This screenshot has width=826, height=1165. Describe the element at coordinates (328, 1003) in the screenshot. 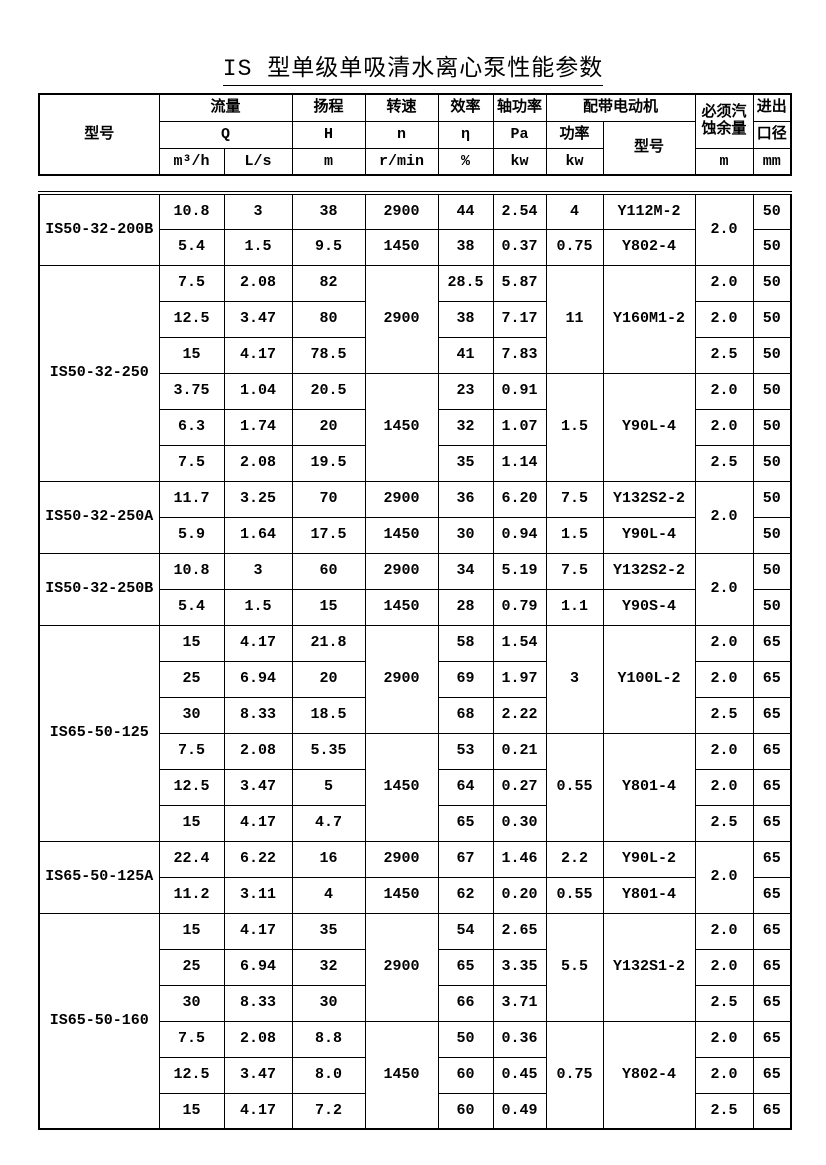

I see `cell-head-m: 30` at that location.